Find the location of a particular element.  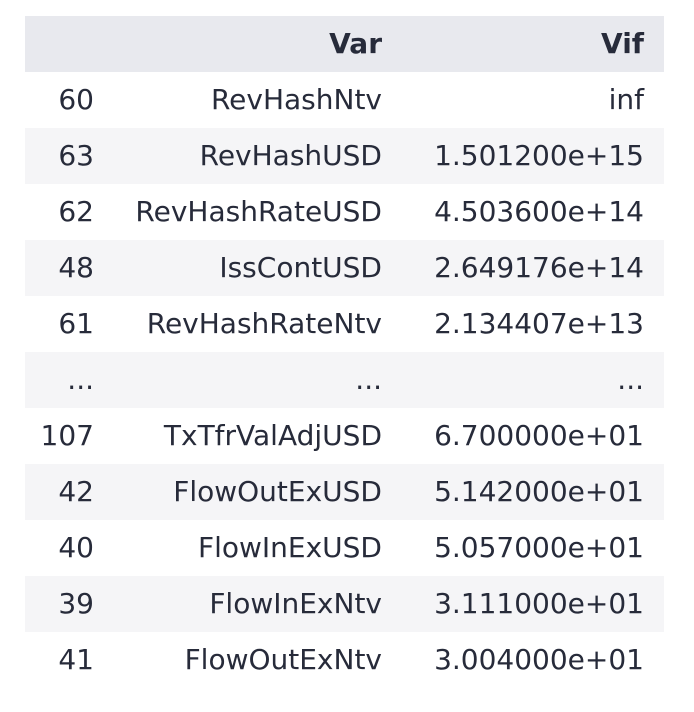

var-cell: RevHashRateNtv is located at coordinates (264, 323).